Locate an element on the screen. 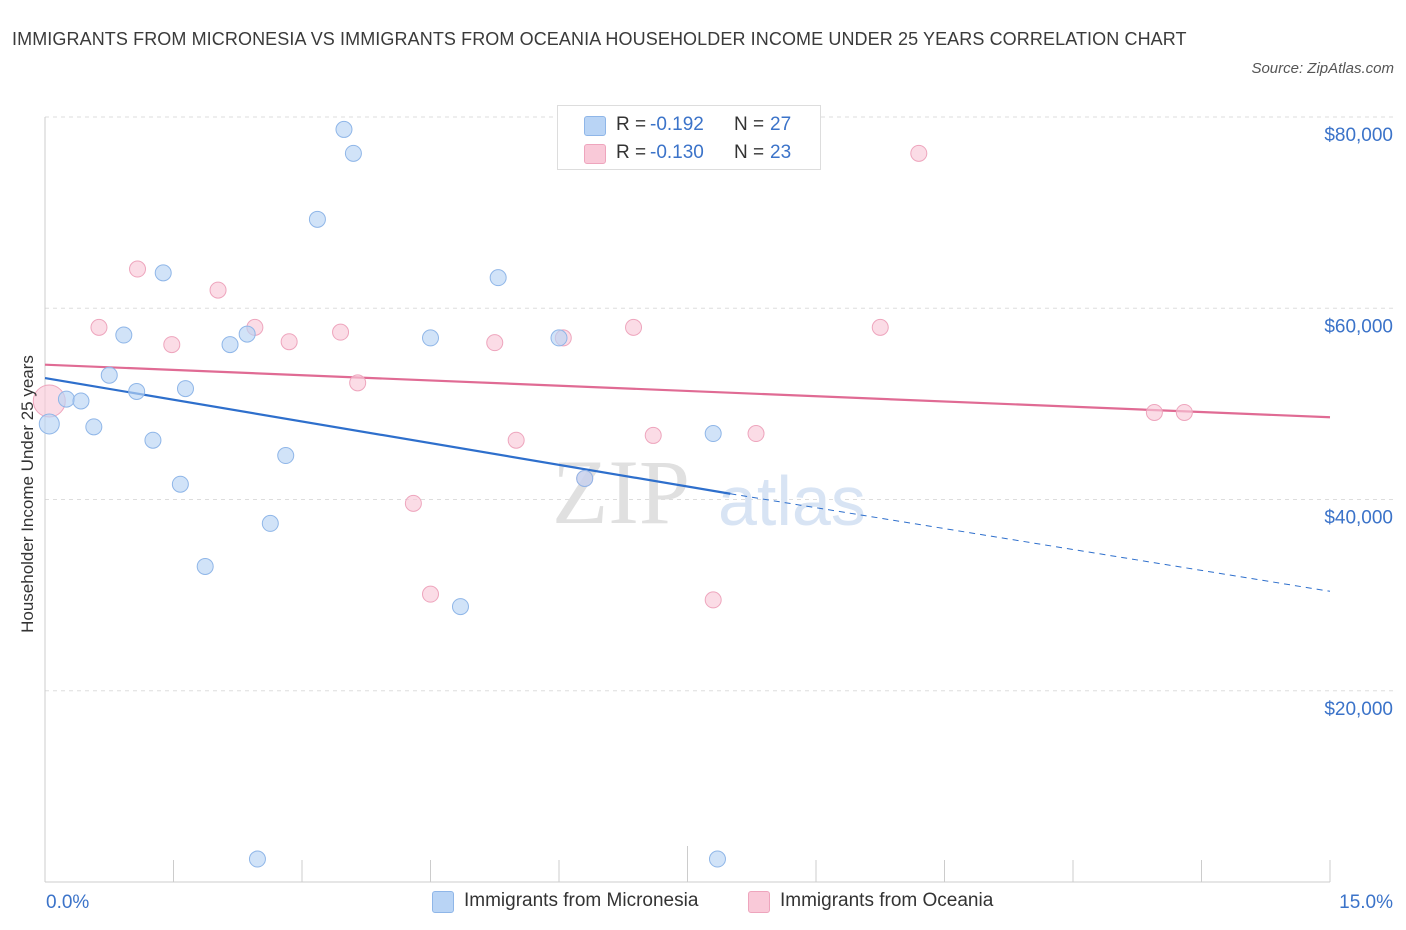 The width and height of the screenshot is (1406, 930). y-axis-label: Householder Income Under 25 years is located at coordinates (27, 494).